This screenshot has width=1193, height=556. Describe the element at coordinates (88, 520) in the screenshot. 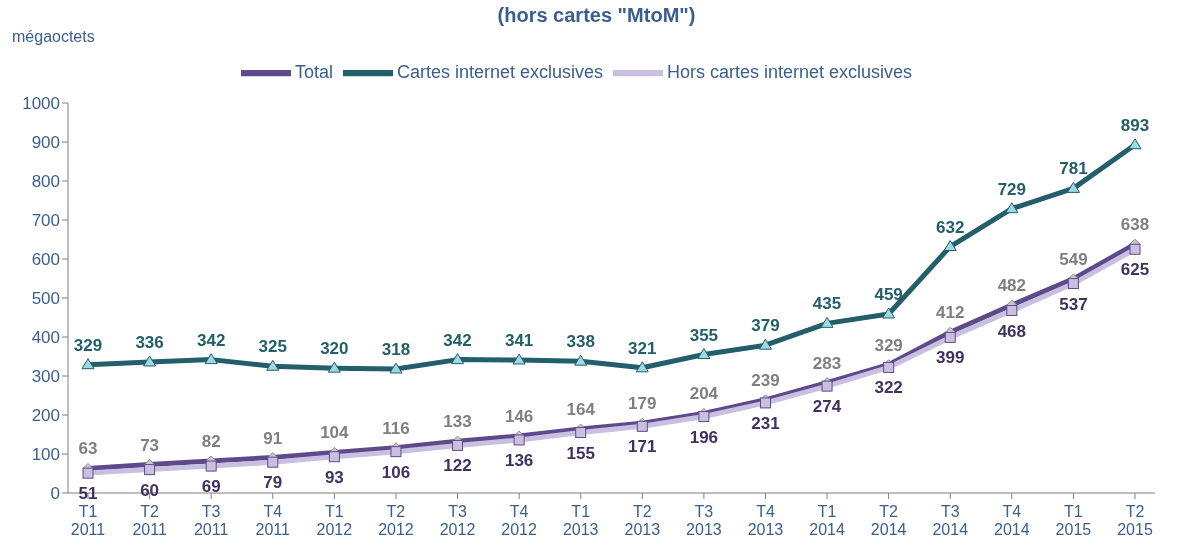

I see `x-tick-label: T1 2011` at that location.